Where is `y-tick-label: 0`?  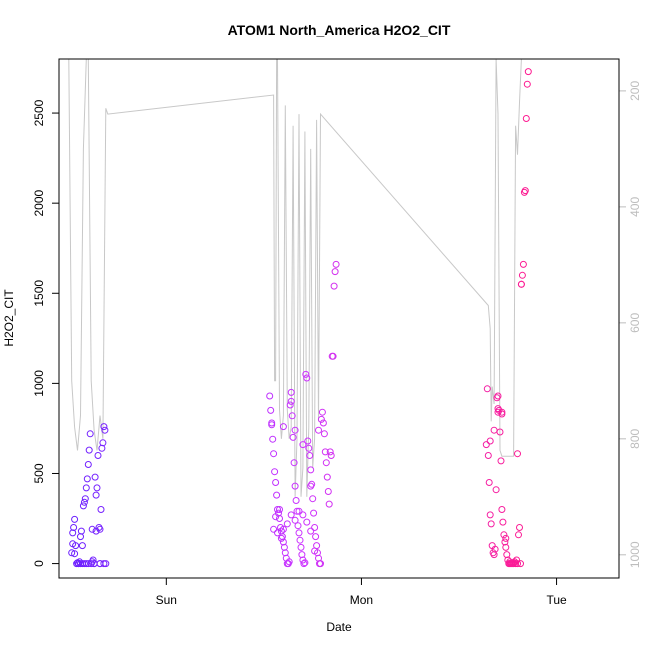
y-tick-label: 0 is located at coordinates (39, 563).